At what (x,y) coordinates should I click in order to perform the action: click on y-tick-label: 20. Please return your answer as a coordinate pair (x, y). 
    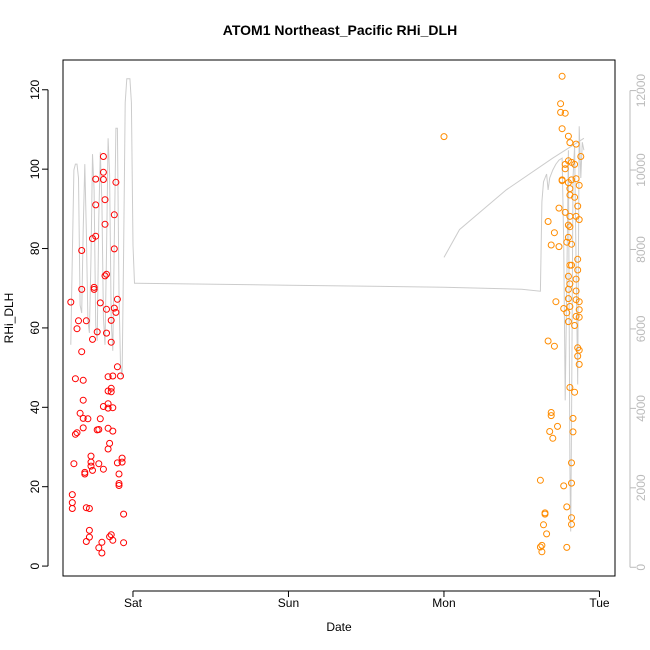
    Looking at the image, I should click on (35, 487).